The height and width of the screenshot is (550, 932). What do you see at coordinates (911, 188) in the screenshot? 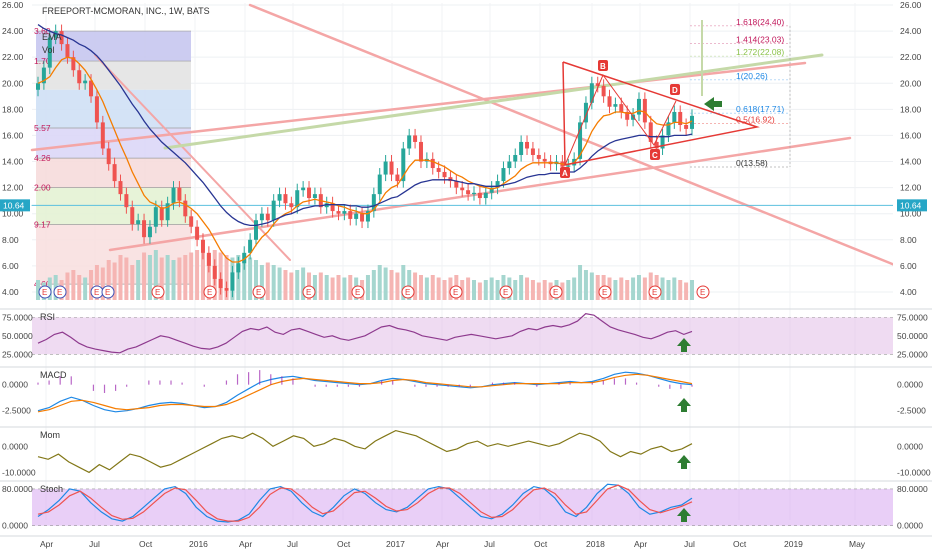
I see `price-tick-label: 12.00` at bounding box center [911, 188].